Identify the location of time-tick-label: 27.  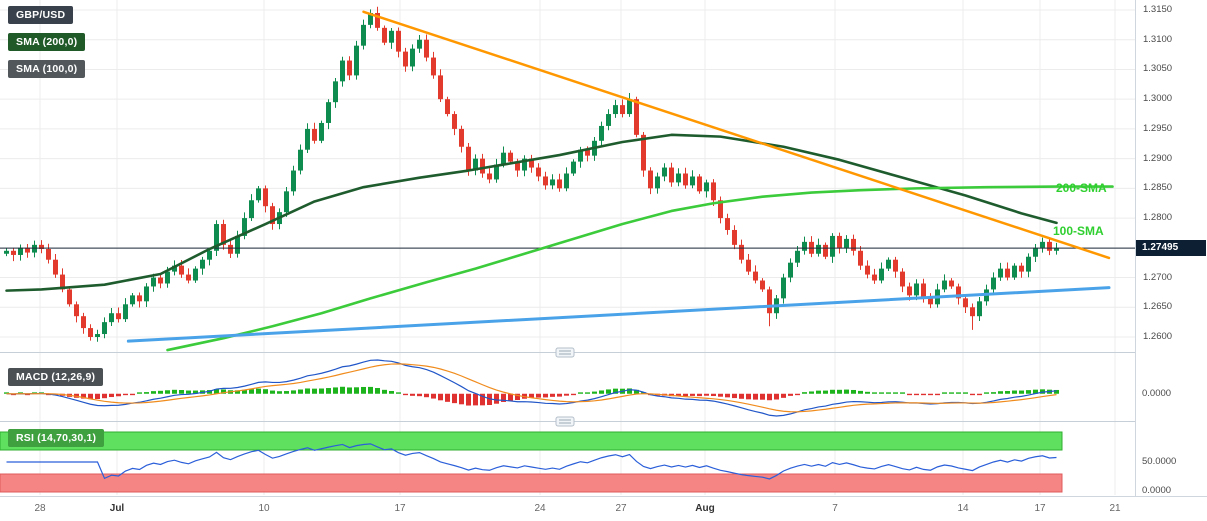
(621, 508).